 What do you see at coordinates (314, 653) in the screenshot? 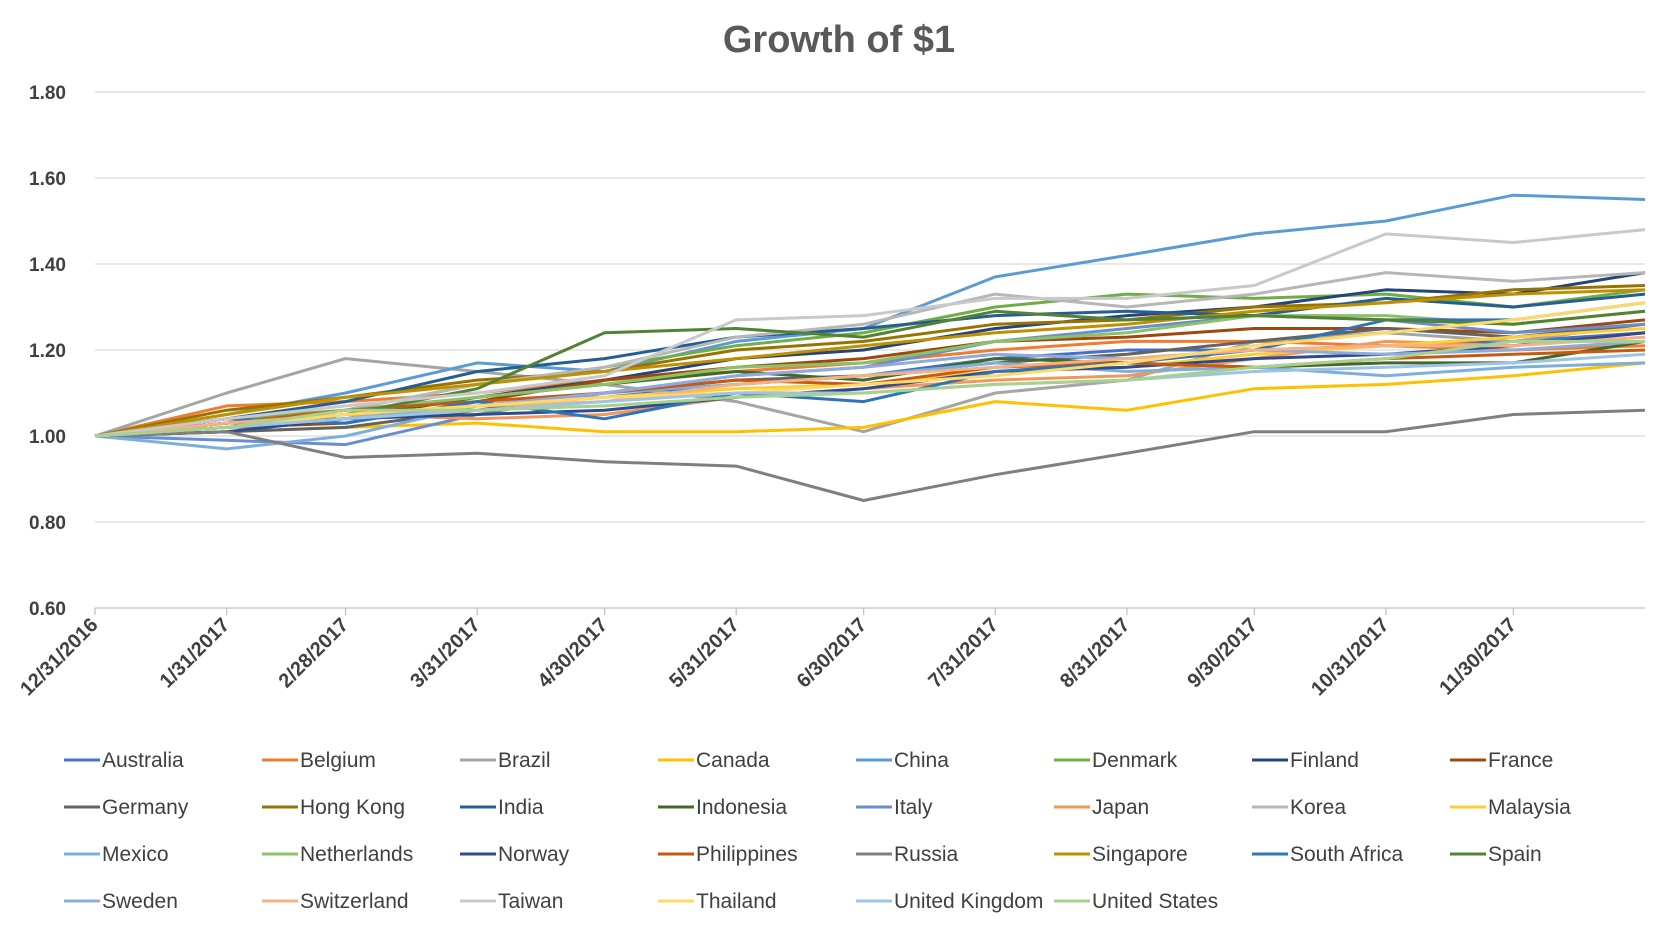
I see `x-tick-label: 2/28/2017` at bounding box center [314, 653].